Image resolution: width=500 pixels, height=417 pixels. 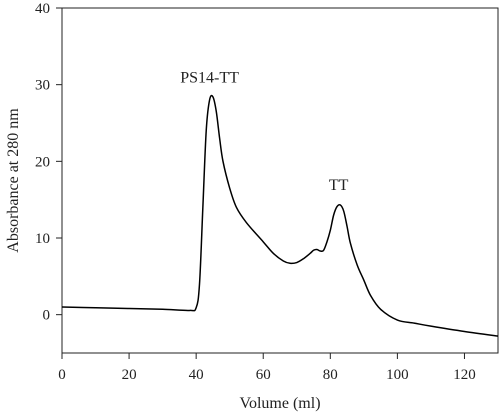 What do you see at coordinates (279, 403) in the screenshot?
I see `x-axis-title: Volume (ml)` at bounding box center [279, 403].